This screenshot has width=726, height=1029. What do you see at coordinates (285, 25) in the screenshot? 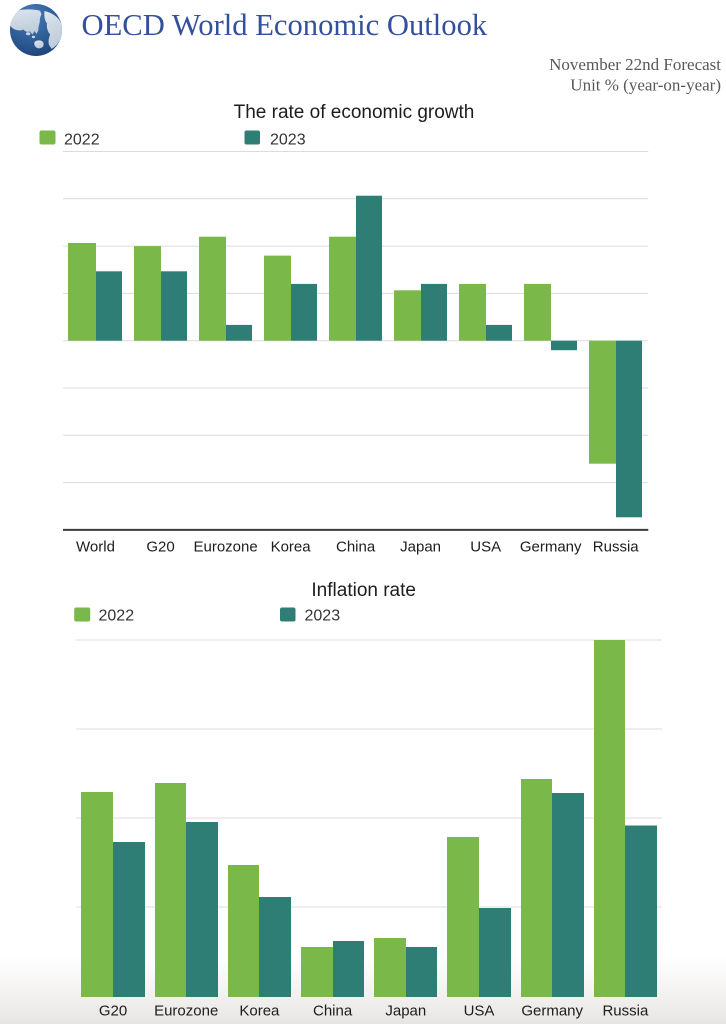
I see `svg-text: OECD World Economic Outlook` at bounding box center [285, 25].